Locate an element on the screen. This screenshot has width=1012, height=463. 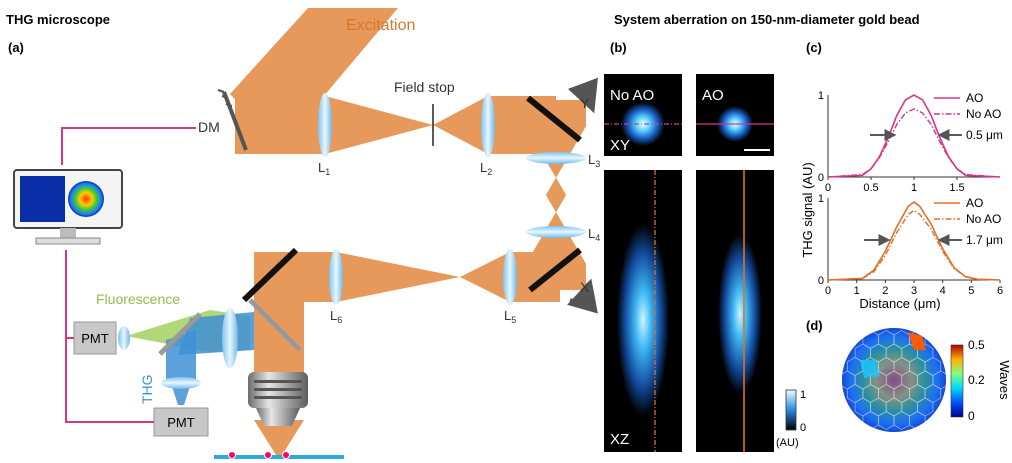
top-legend-noao: No AO is located at coordinates (983, 114).